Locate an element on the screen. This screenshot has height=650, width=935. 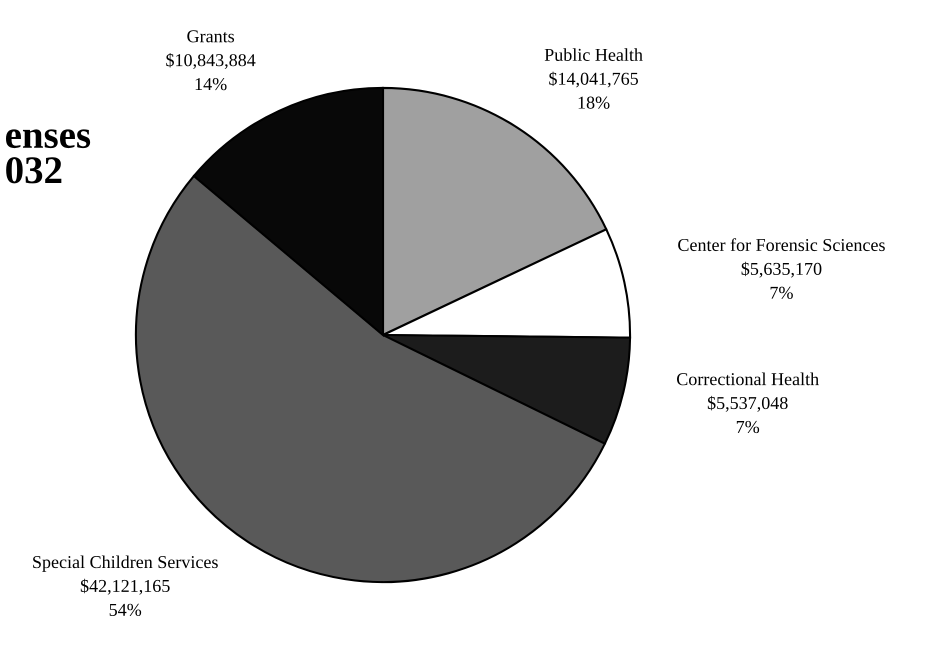
slice-label: Public Health is located at coordinates (593, 54).